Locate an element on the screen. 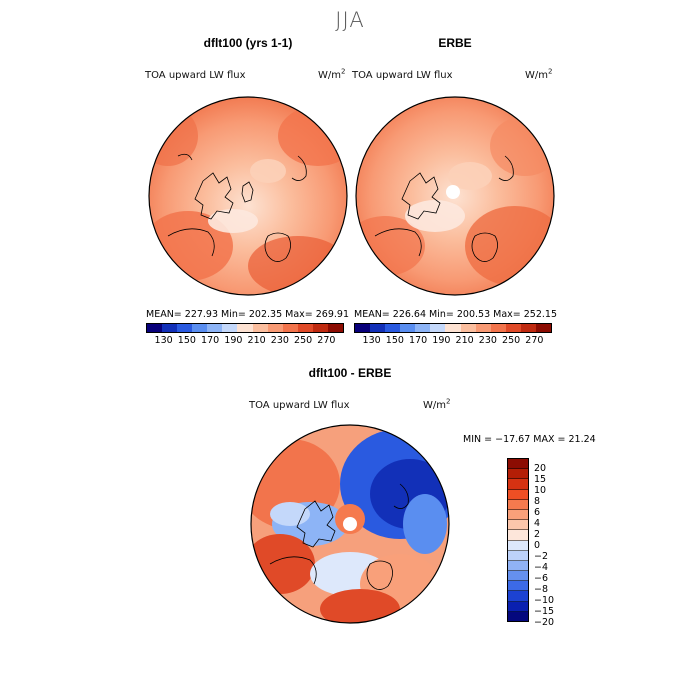 The image size is (700, 700). left-polar-map is located at coordinates (248, 196).